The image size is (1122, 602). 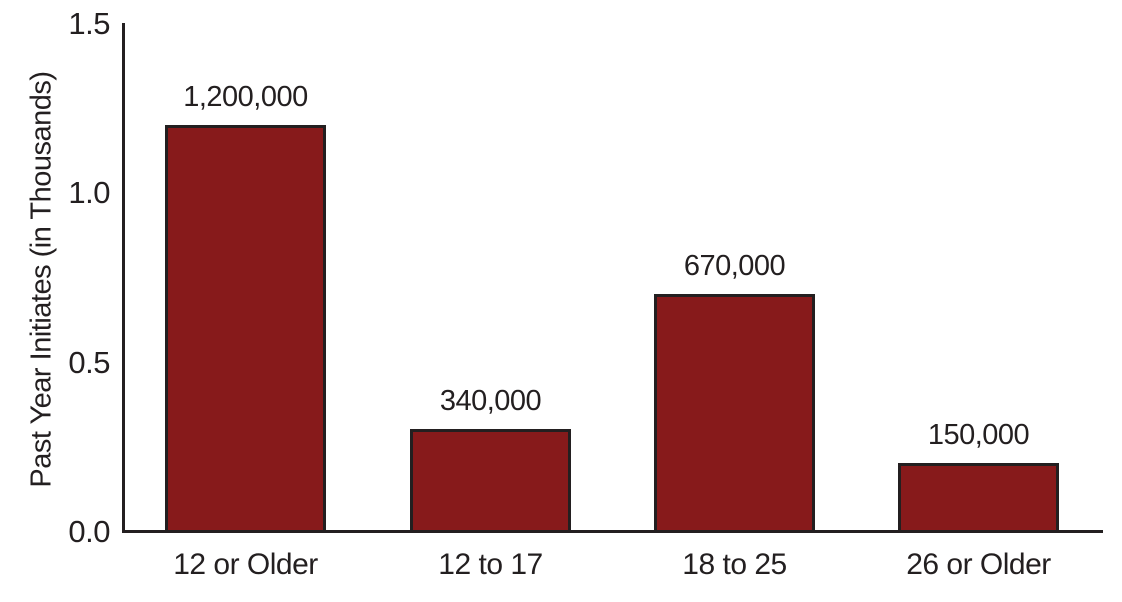 I want to click on bar-12-or-older, so click(x=245, y=328).